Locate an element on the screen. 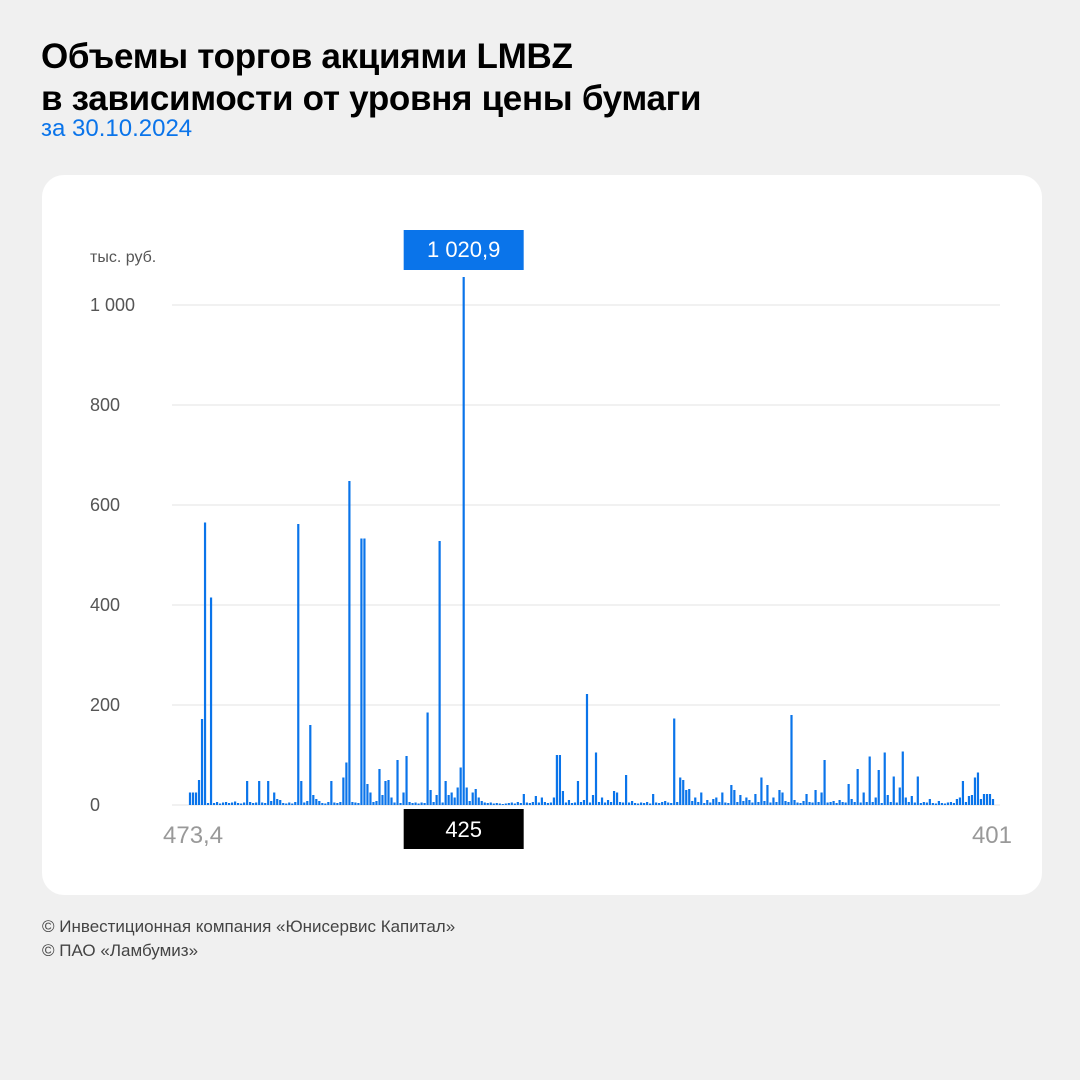 This screenshot has width=1080, height=1080. max-value-label: 1 020,9 is located at coordinates (463, 249).